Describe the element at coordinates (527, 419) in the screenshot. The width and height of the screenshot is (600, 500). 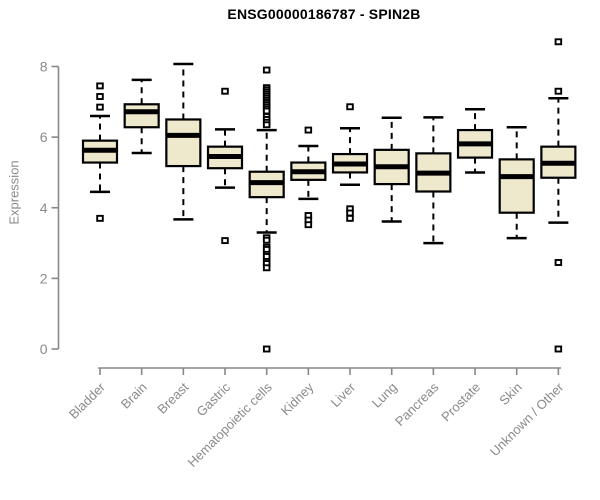
I see `x-tick-label: Unknown / Other` at that location.